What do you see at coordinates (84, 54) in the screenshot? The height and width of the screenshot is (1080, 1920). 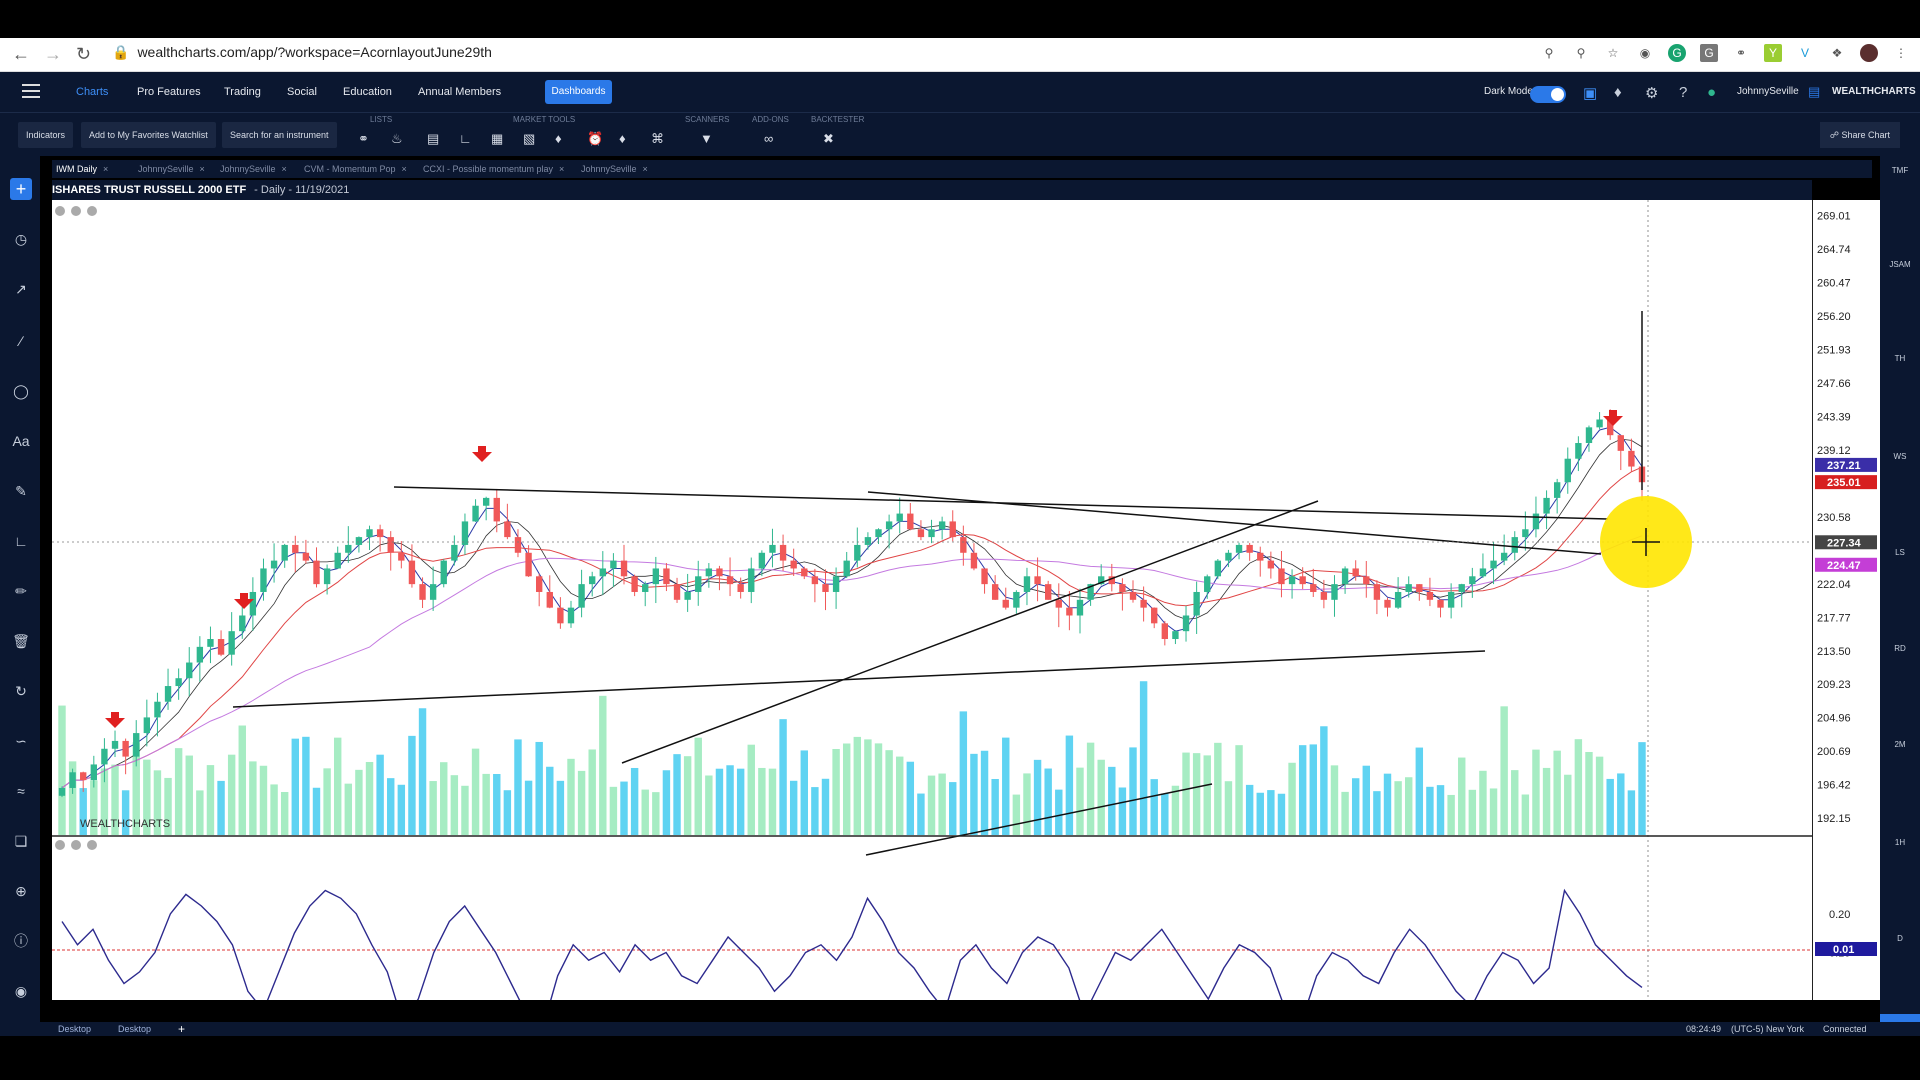 I see `reload-icon: ↻` at bounding box center [84, 54].